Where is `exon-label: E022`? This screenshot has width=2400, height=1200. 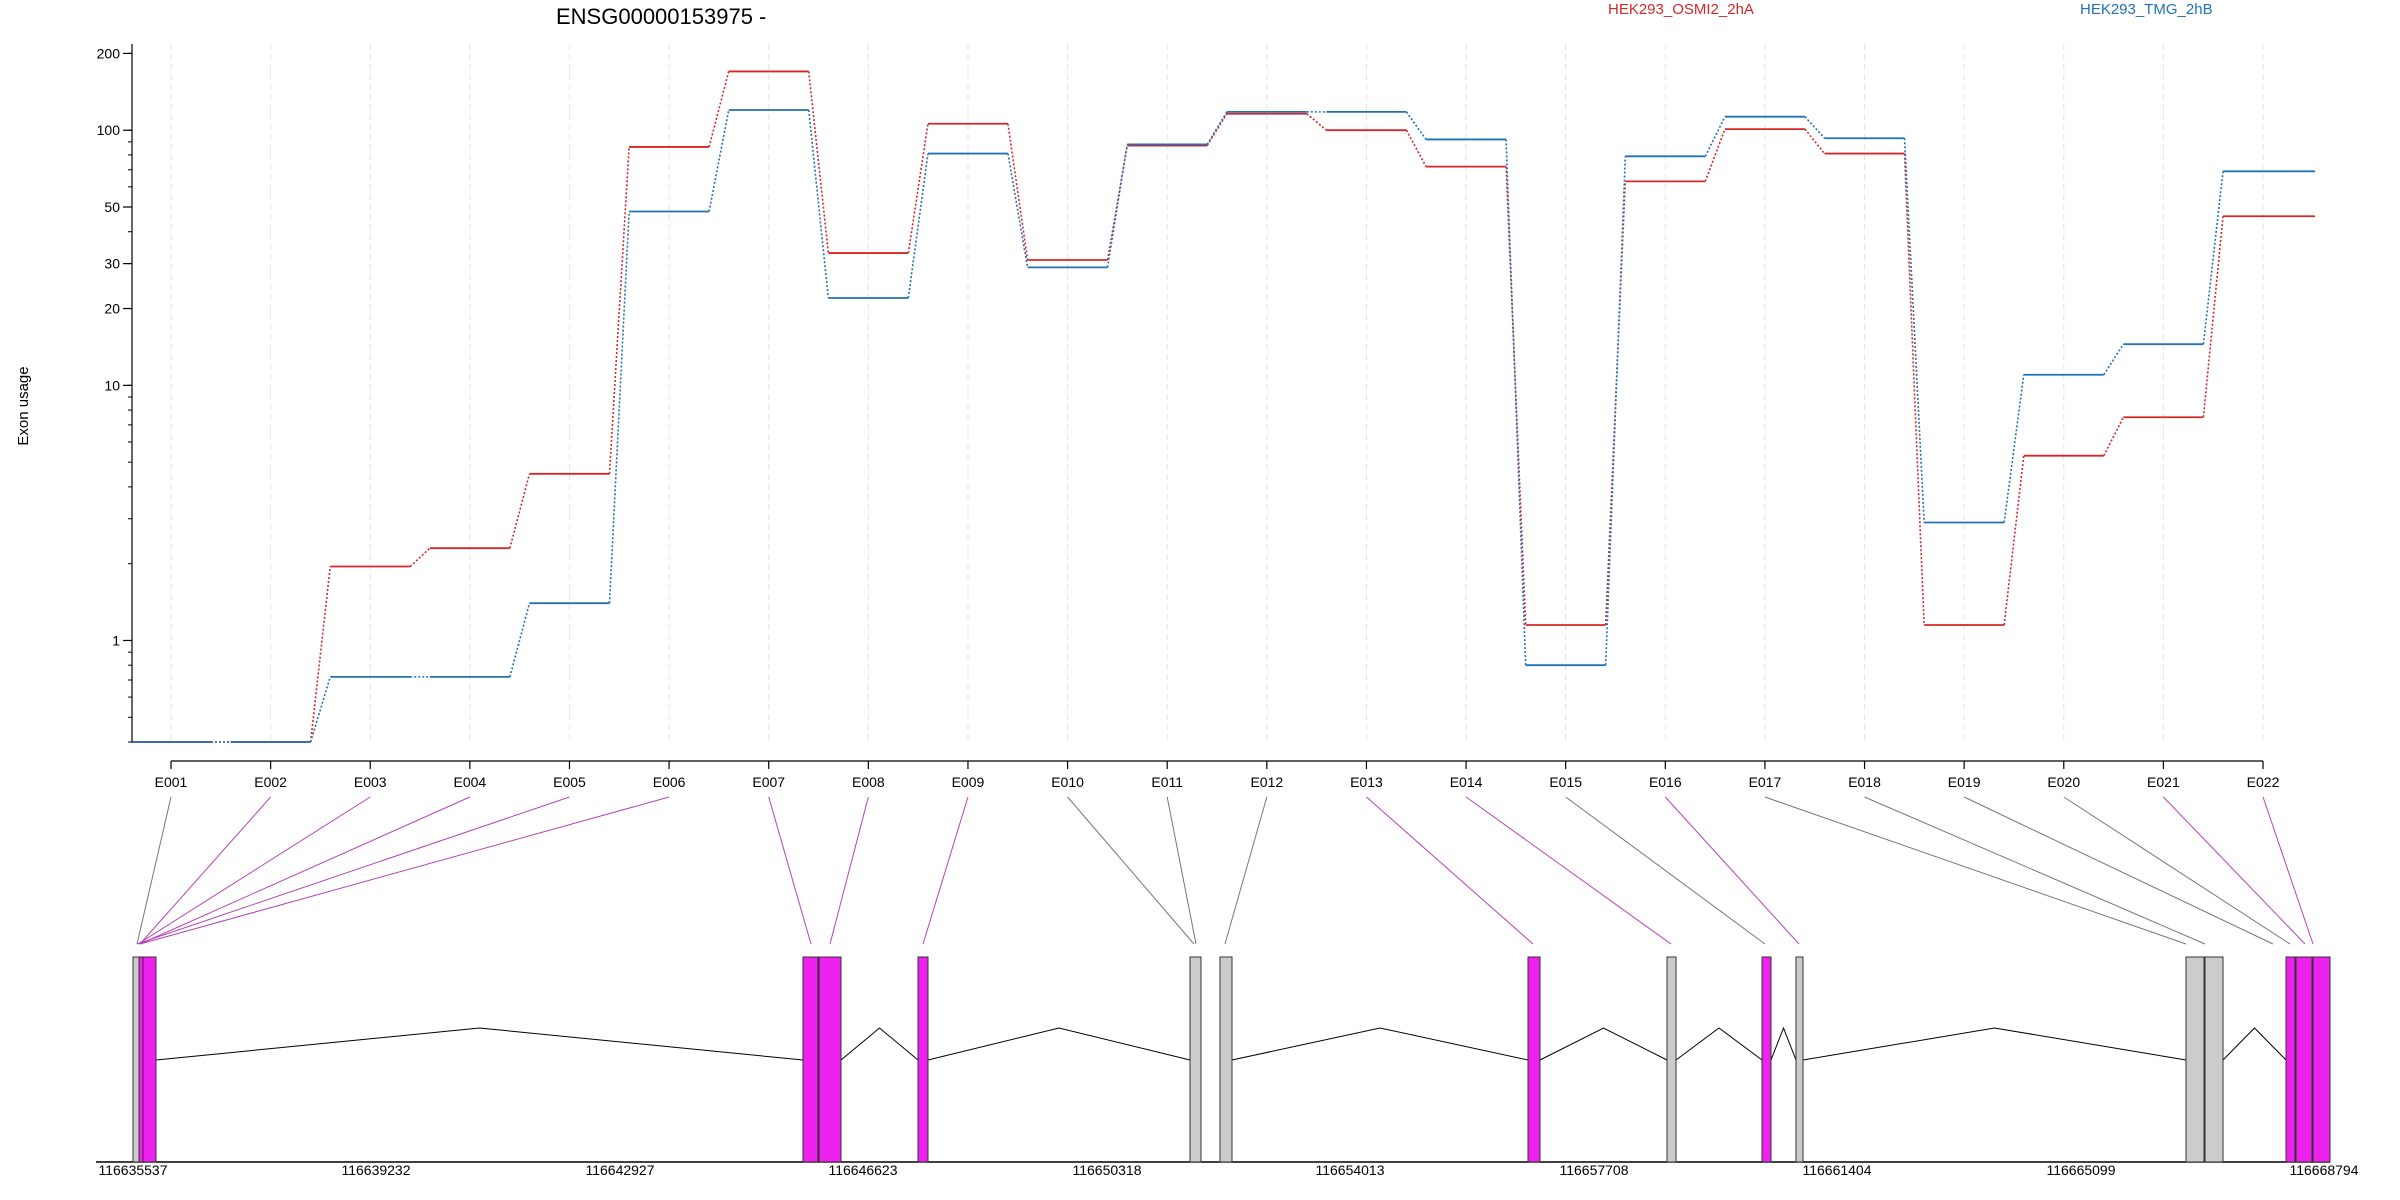 exon-label: E022 is located at coordinates (2263, 782).